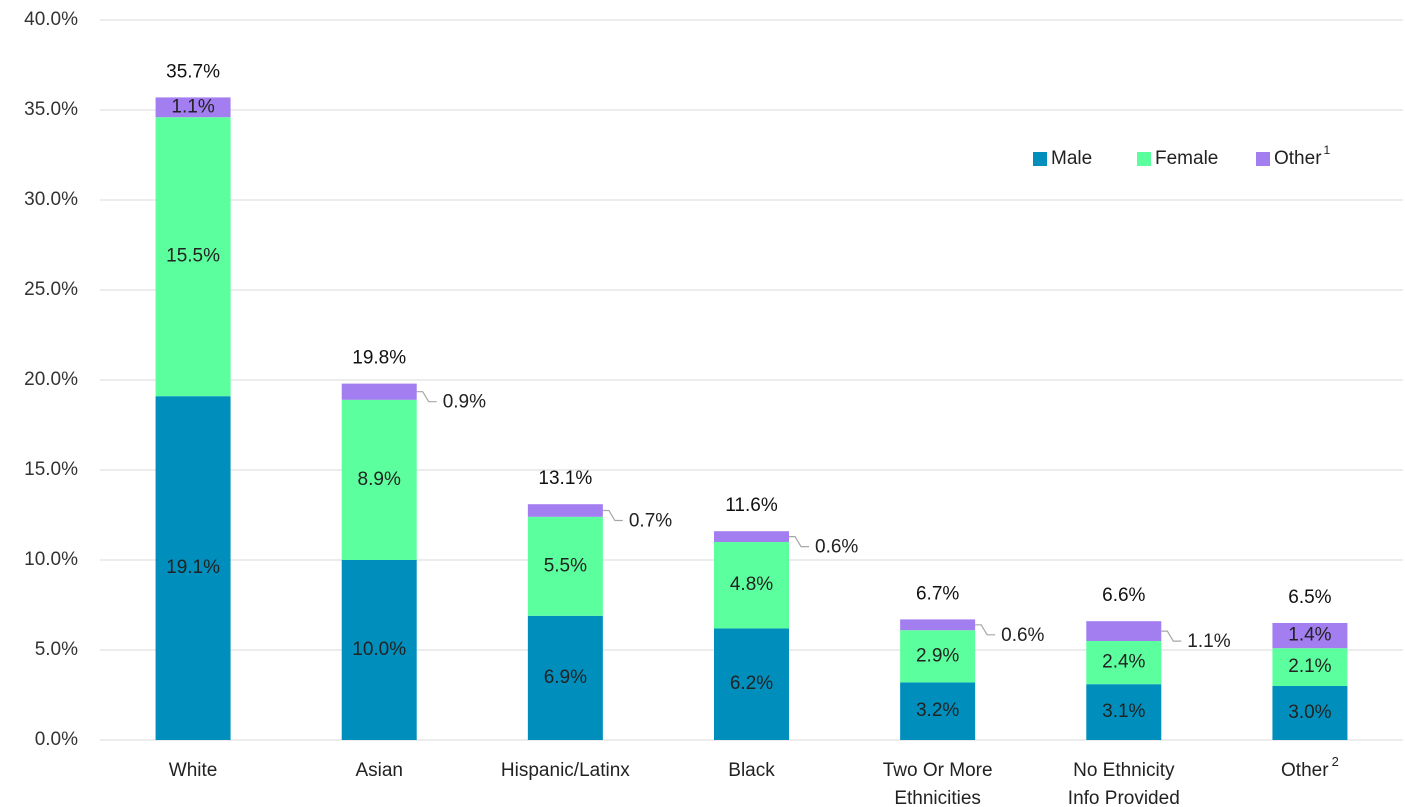 Image resolution: width=1405 pixels, height=807 pixels. Describe the element at coordinates (751, 770) in the screenshot. I see `x-tick-label: Black` at that location.